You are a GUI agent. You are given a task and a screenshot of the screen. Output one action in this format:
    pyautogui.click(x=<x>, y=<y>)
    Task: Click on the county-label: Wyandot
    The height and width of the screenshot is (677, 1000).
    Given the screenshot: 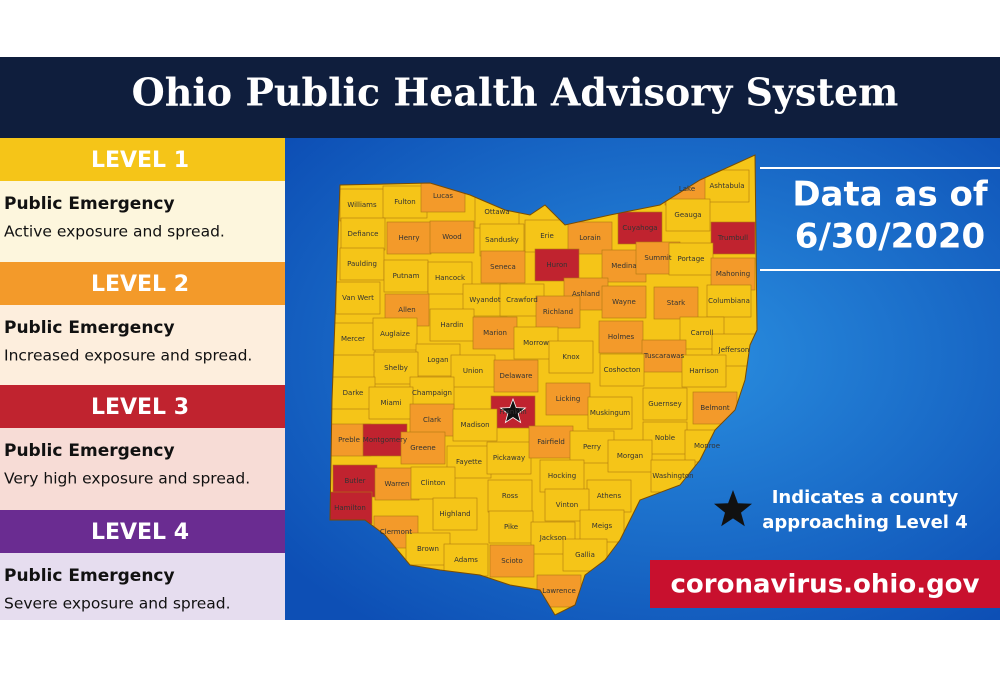 What is the action you would take?
    pyautogui.click(x=484, y=300)
    